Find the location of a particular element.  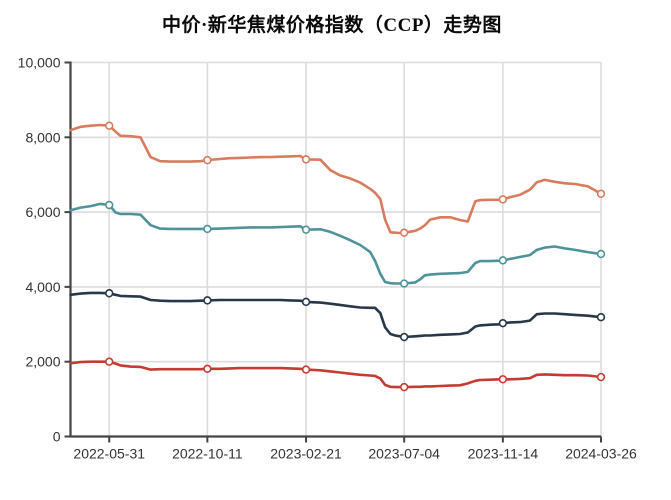

y-tick-label: 10,000 is located at coordinates (39, 63).